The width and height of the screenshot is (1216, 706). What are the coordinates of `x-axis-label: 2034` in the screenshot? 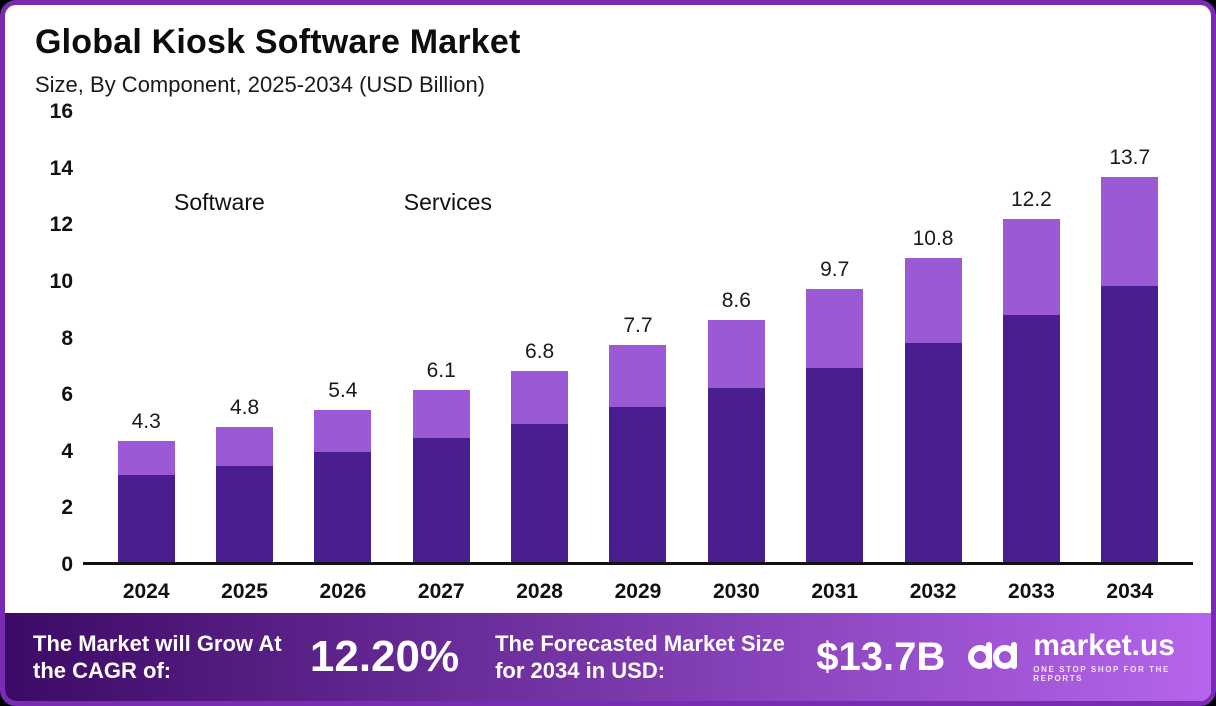 It's located at (1130, 591).